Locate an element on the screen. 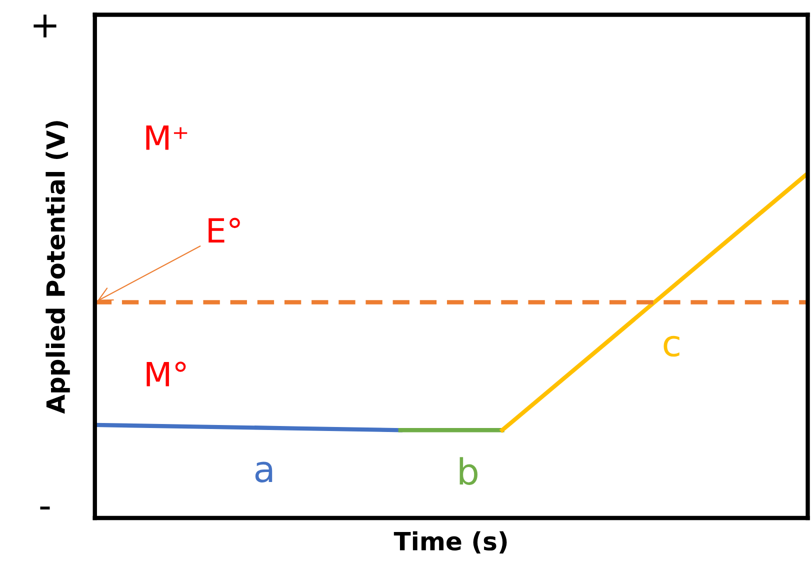 This screenshot has height=568, width=811. text: M⁺ is located at coordinates (167, 137).